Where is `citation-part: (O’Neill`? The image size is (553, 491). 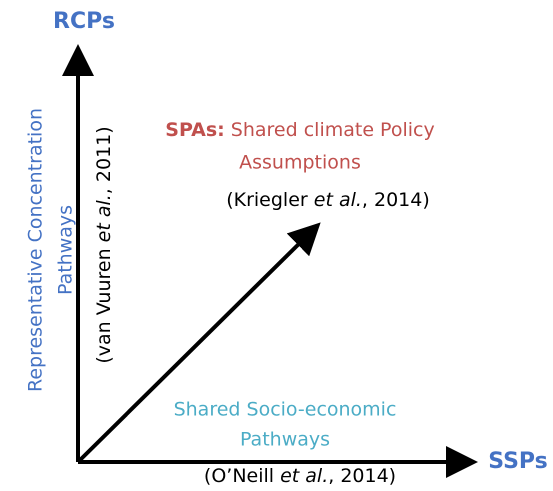 citation-part: (O’Neill is located at coordinates (242, 476).